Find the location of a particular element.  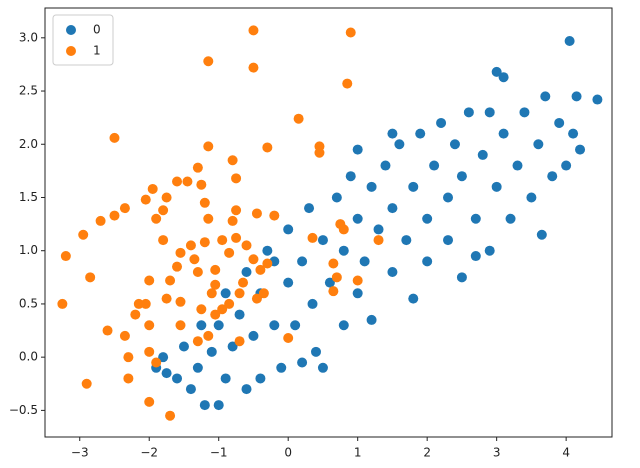

x-tick-label: −3 is located at coordinates (80, 453).